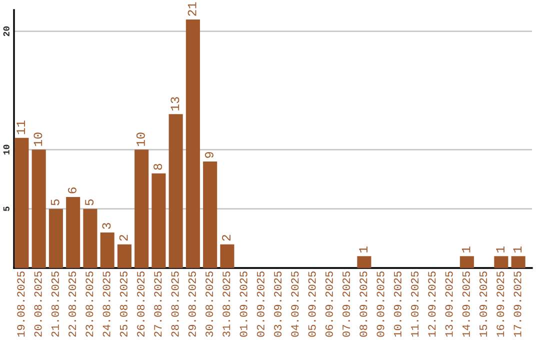 The image size is (540, 340). Describe the element at coordinates (346, 304) in the screenshot. I see `x-tick-label: 07.09.2025` at that location.